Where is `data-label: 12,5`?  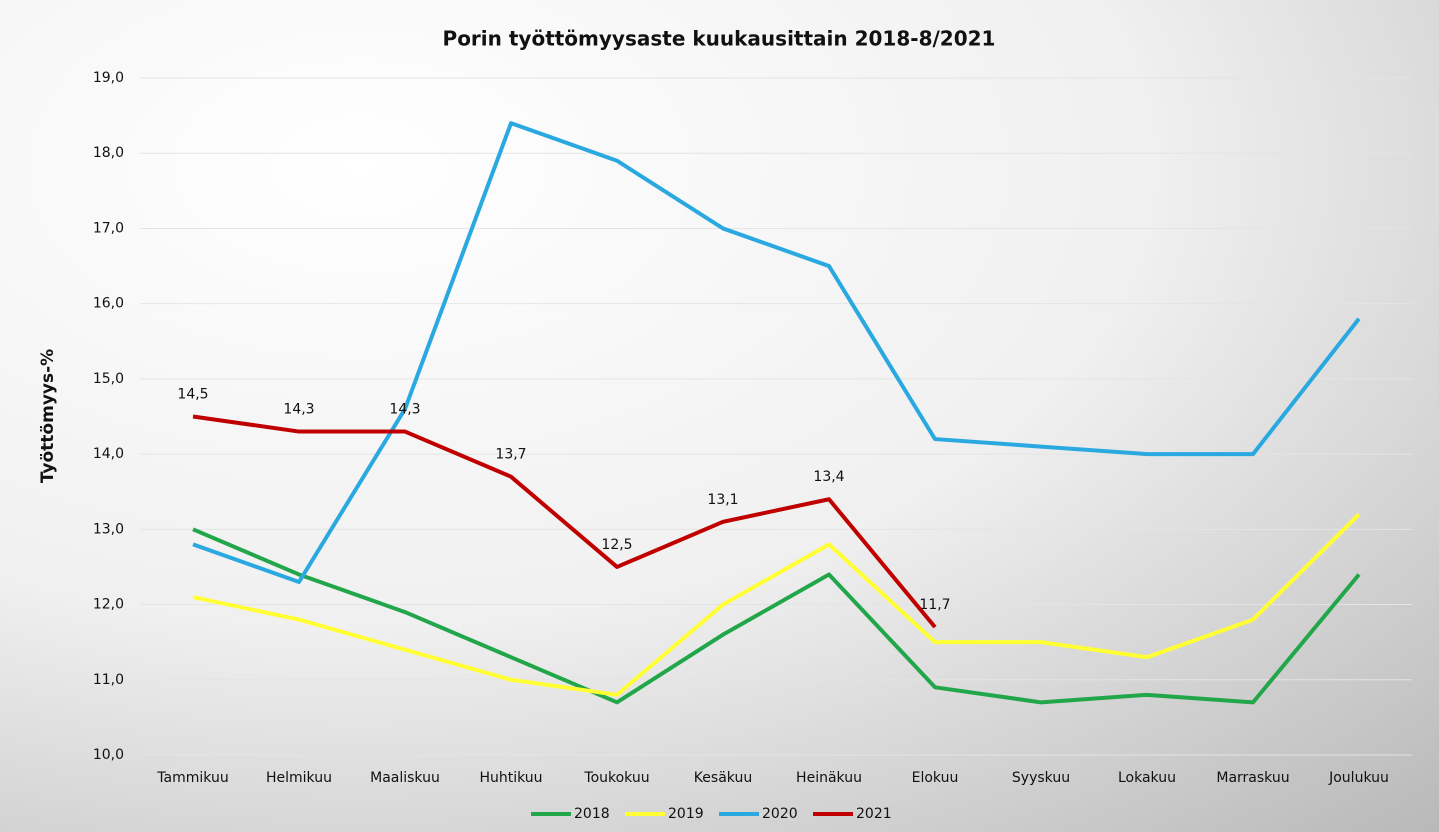 data-label: 12,5 is located at coordinates (616, 545).